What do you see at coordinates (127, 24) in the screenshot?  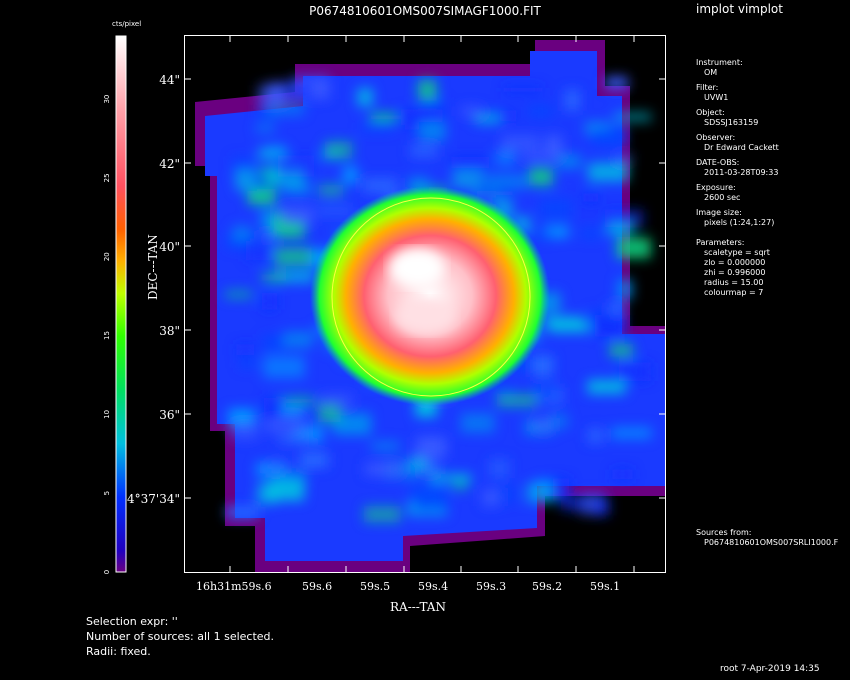 I see `colorbar-title: cts/pixel` at bounding box center [127, 24].